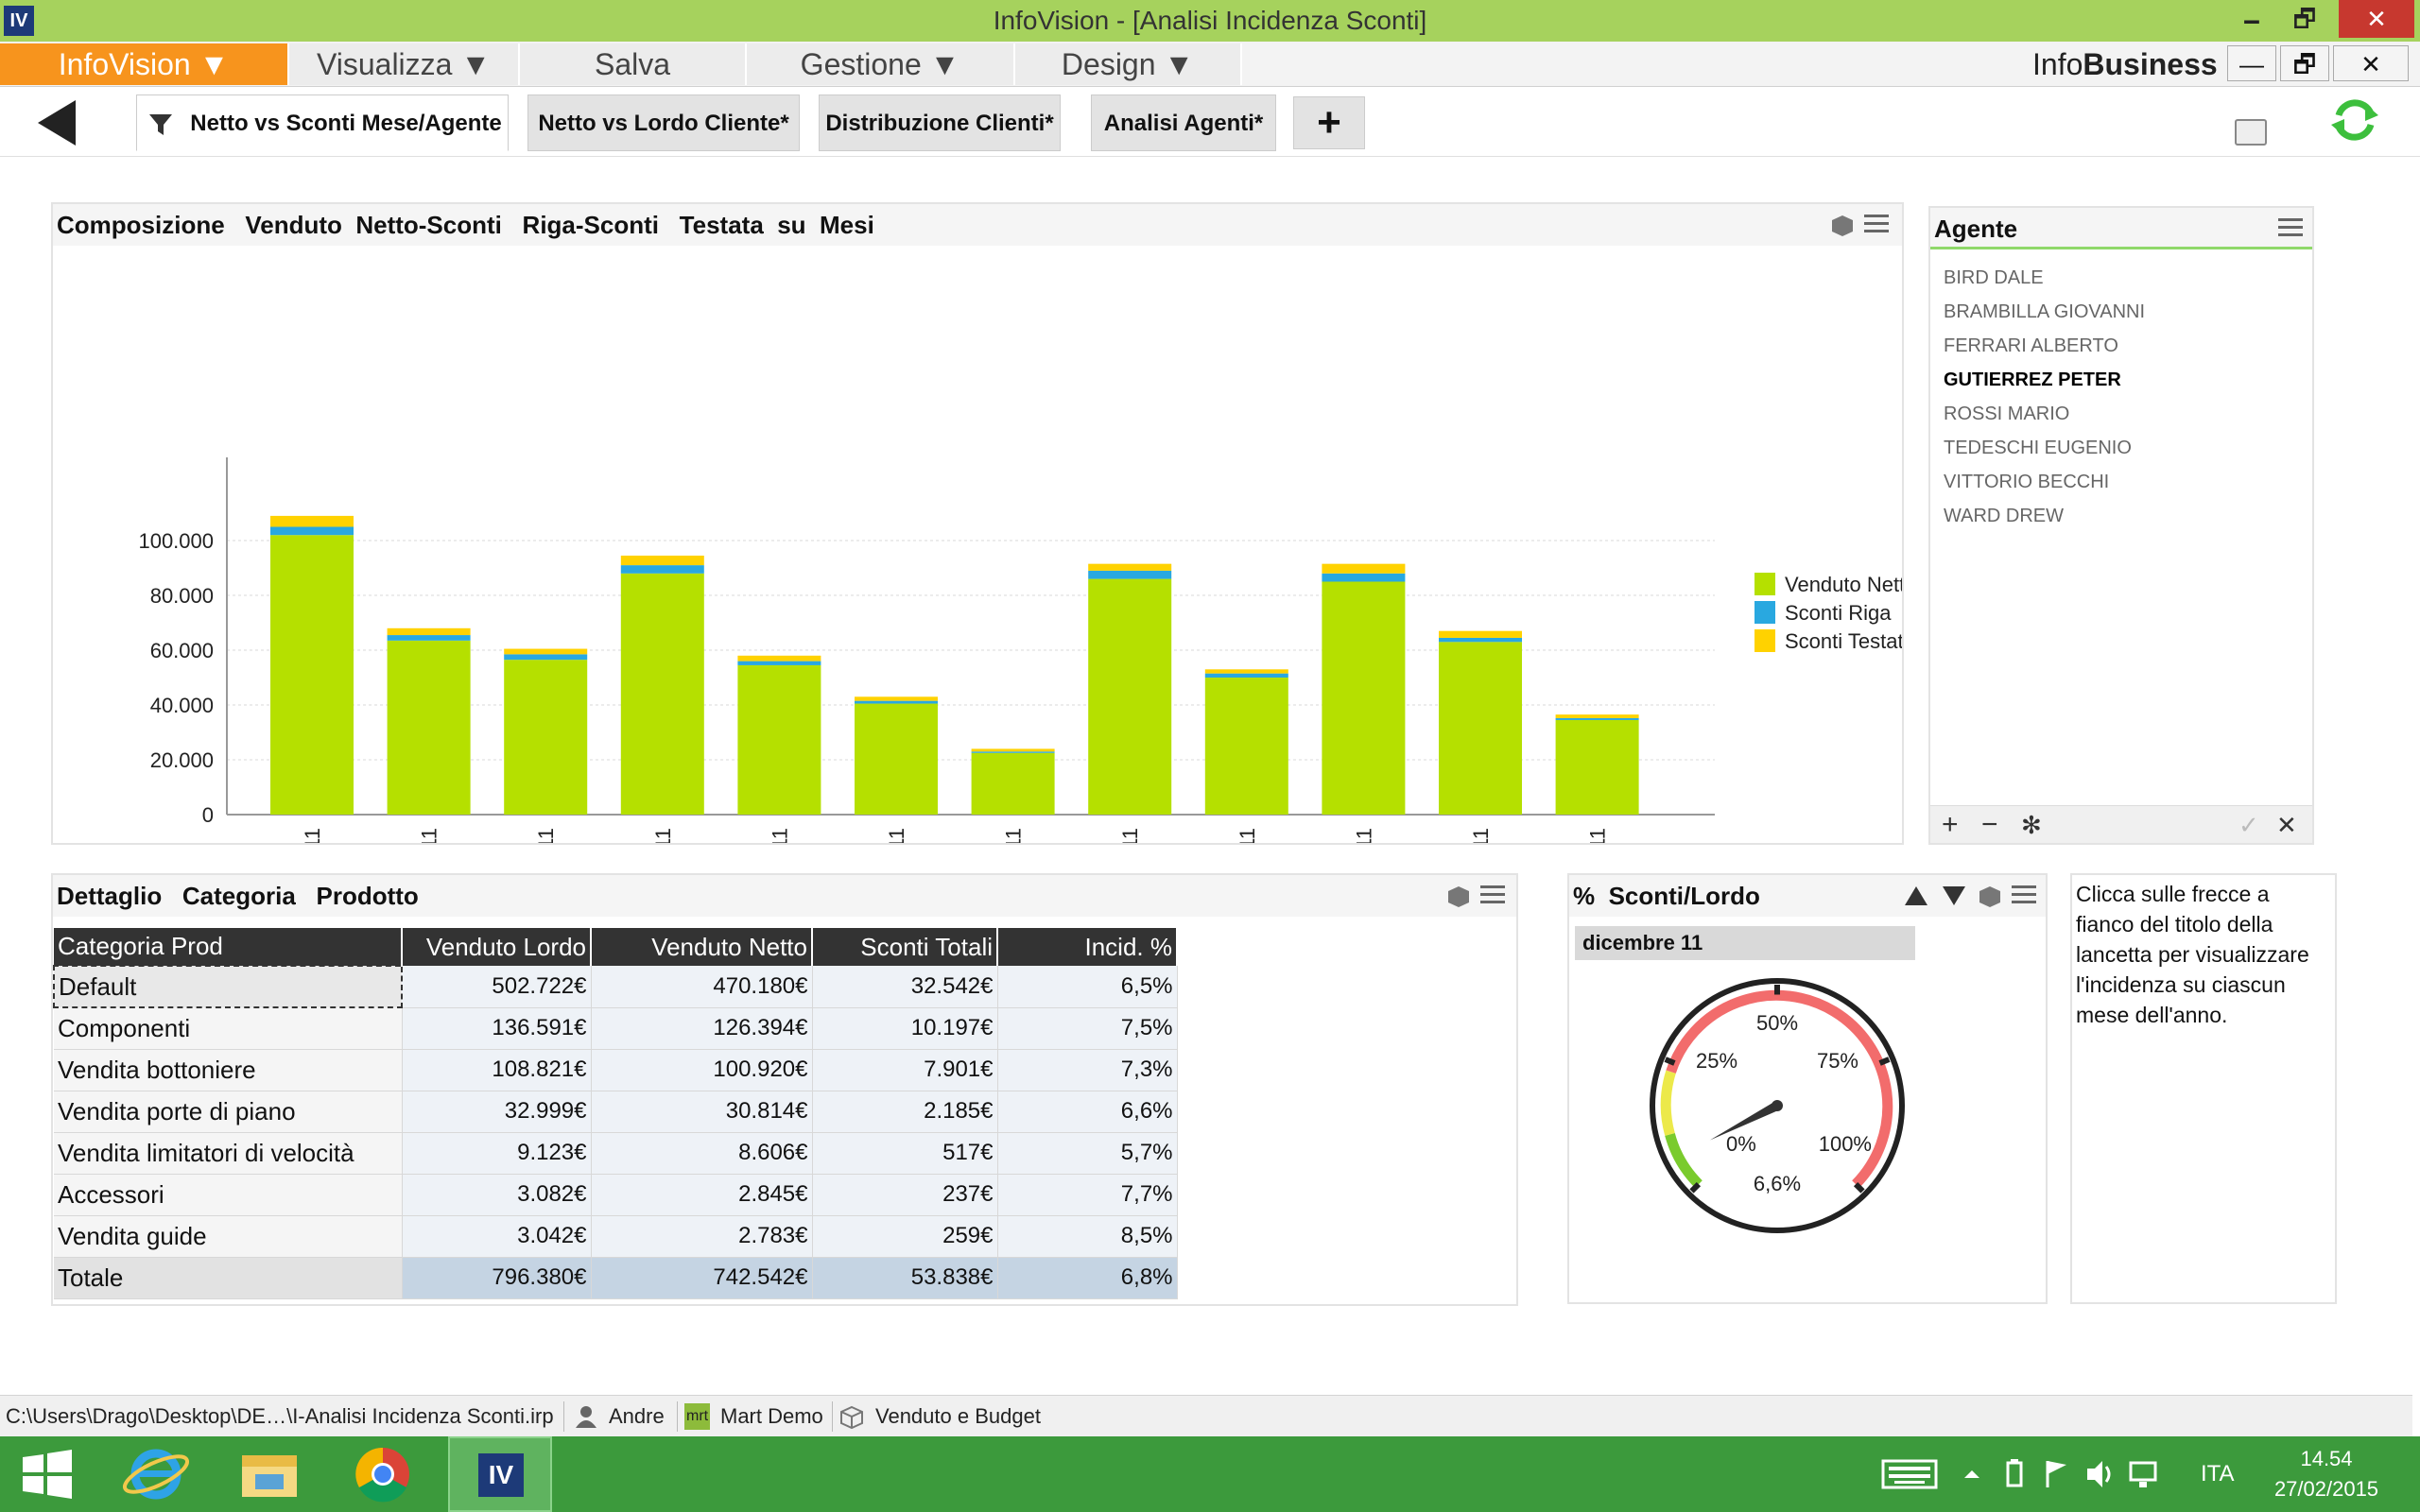 The width and height of the screenshot is (2420, 1512). What do you see at coordinates (228, 1153) in the screenshot?
I see `category-cell: Vendita limitatori di velocità` at bounding box center [228, 1153].